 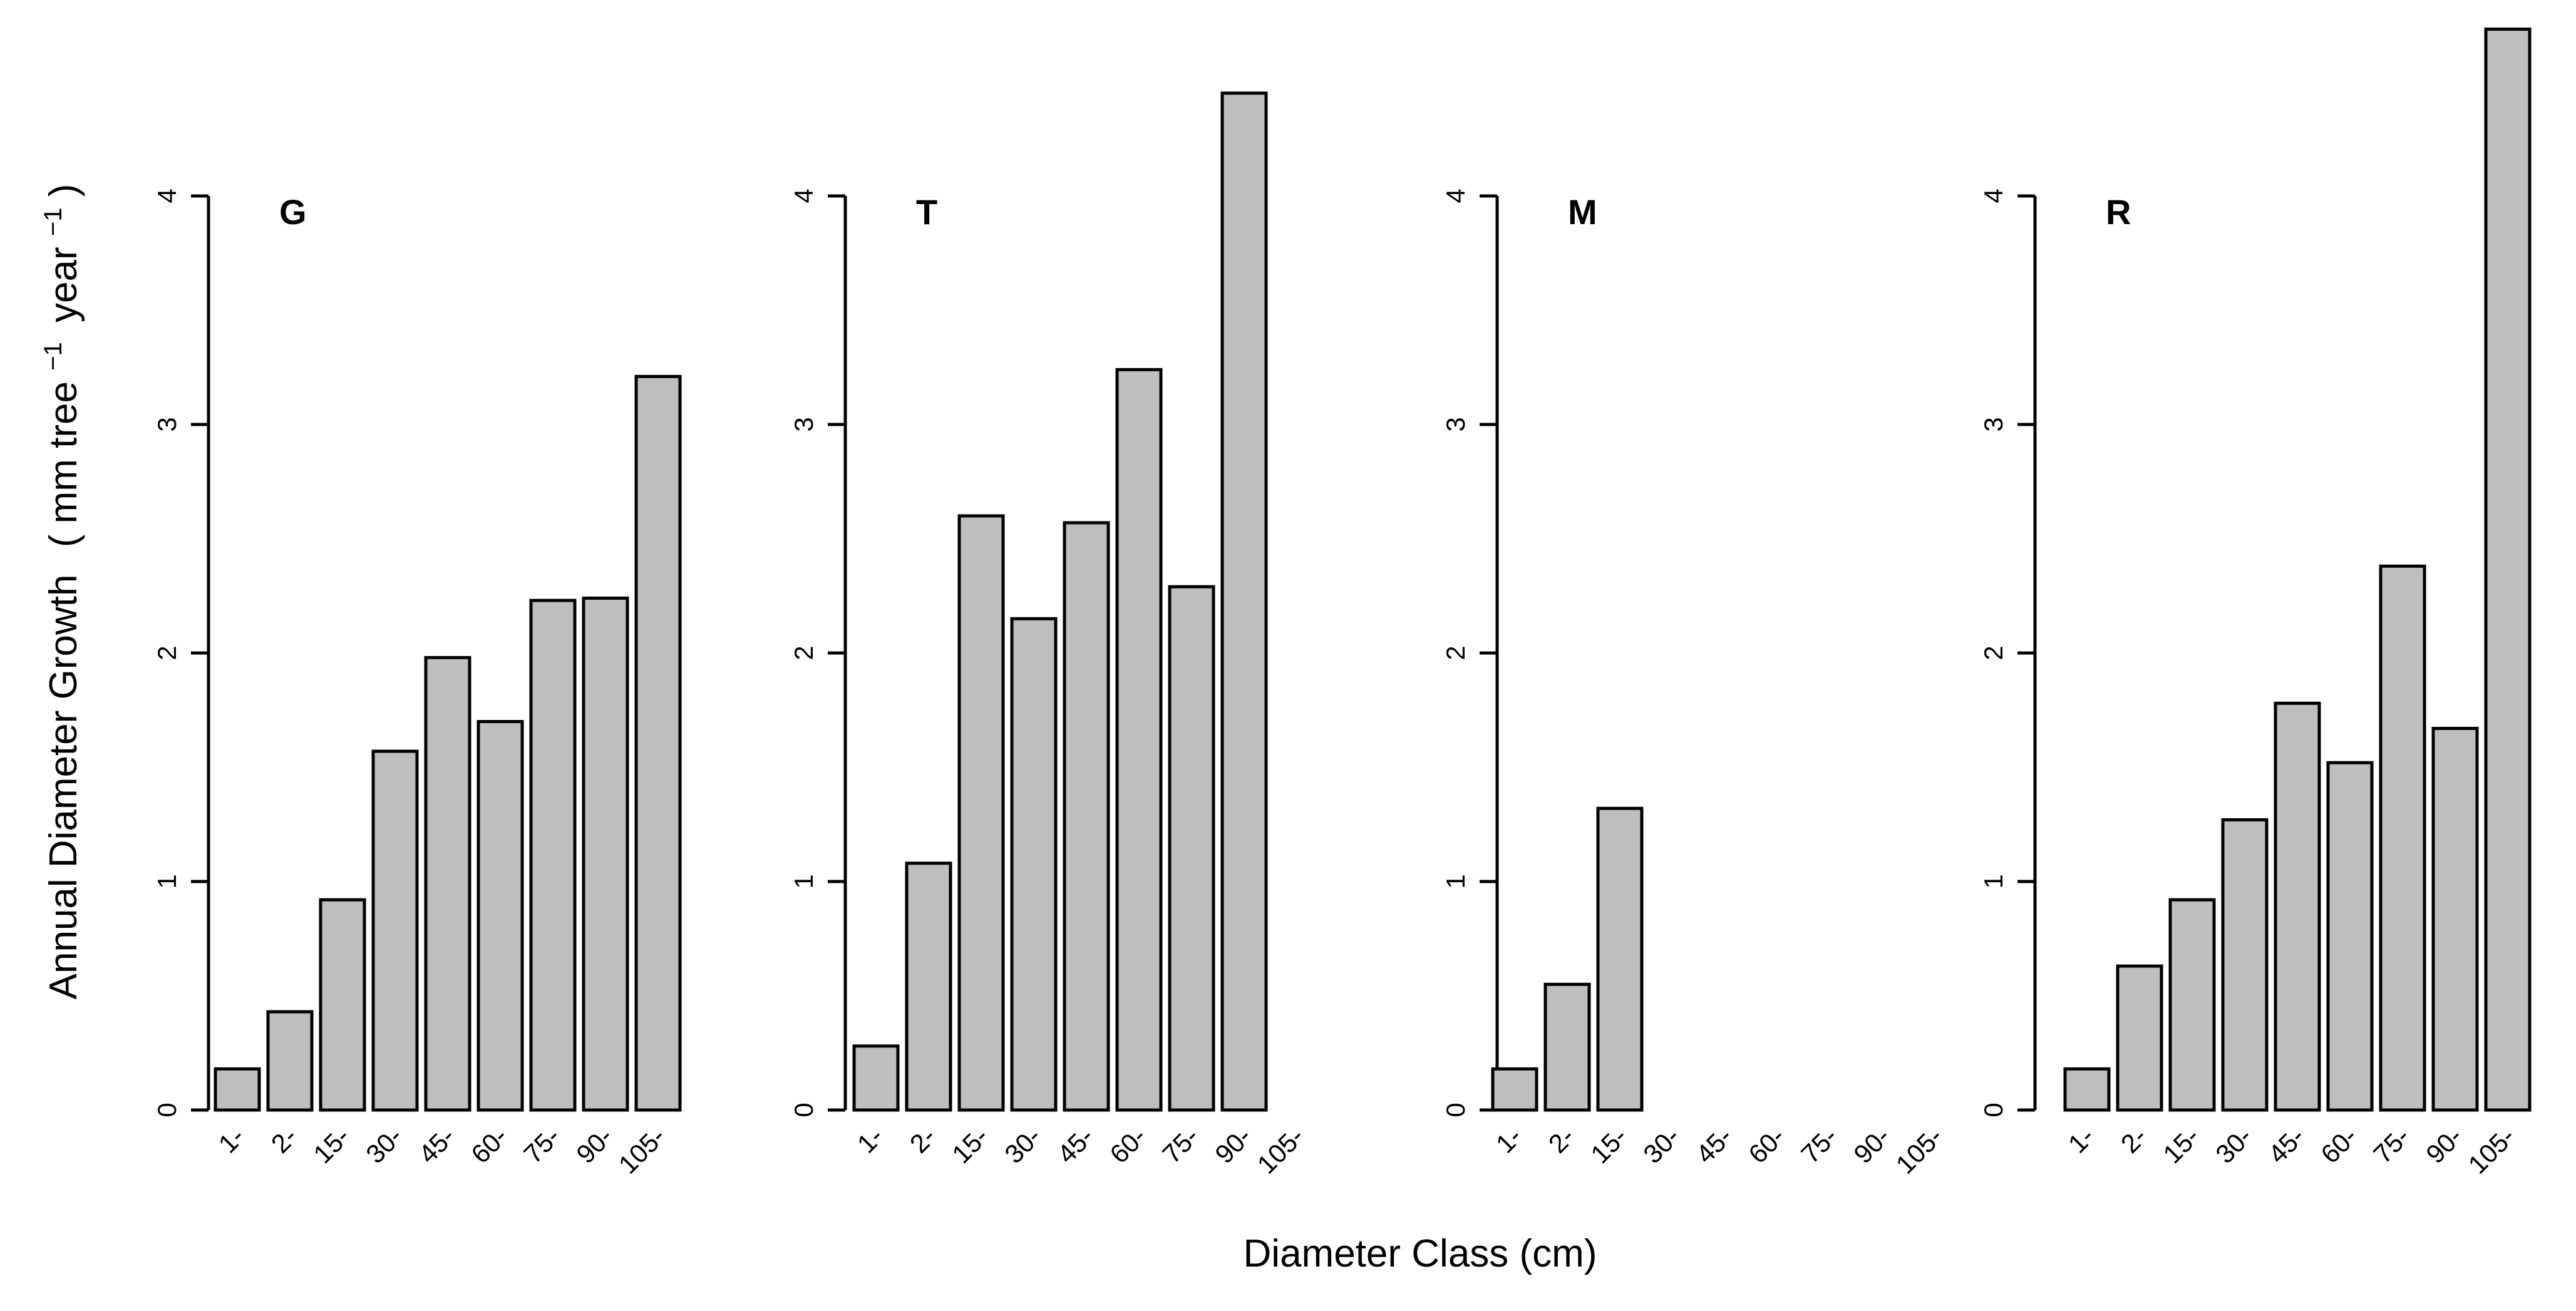 I want to click on x-axis-title: Diameter Class (cm), so click(x=1421, y=1253).